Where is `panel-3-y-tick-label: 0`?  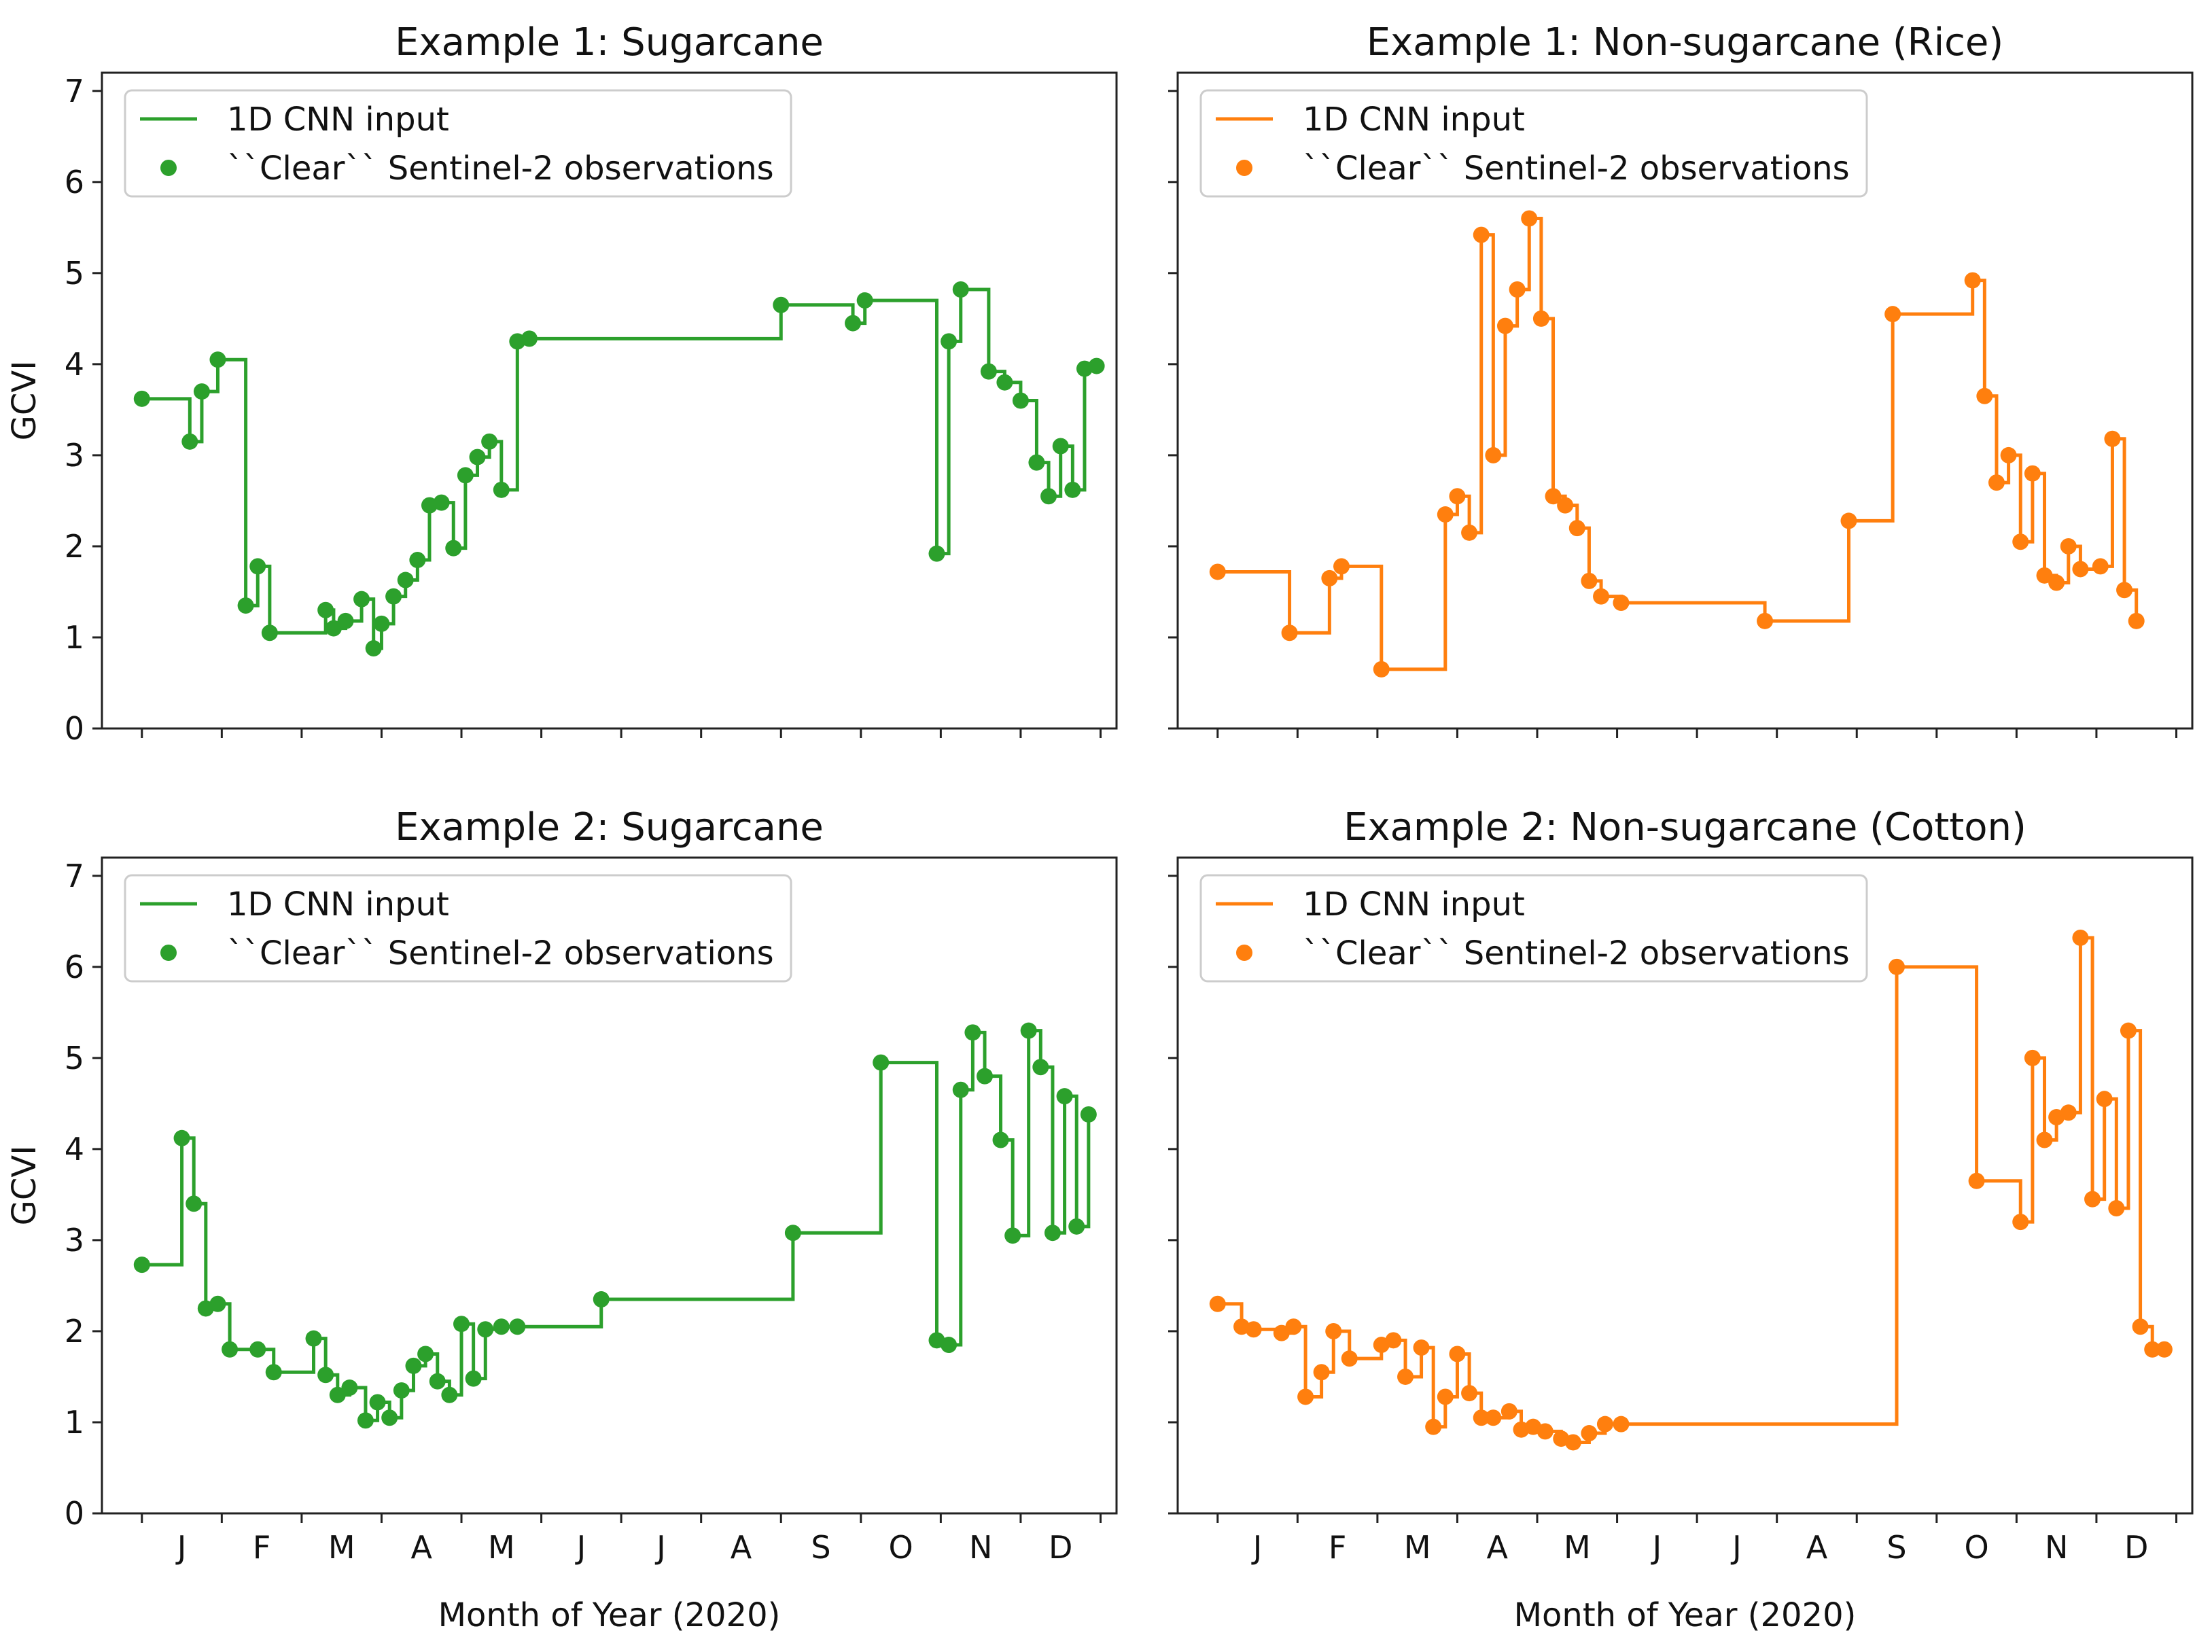 panel-3-y-tick-label: 0 is located at coordinates (74, 1513).